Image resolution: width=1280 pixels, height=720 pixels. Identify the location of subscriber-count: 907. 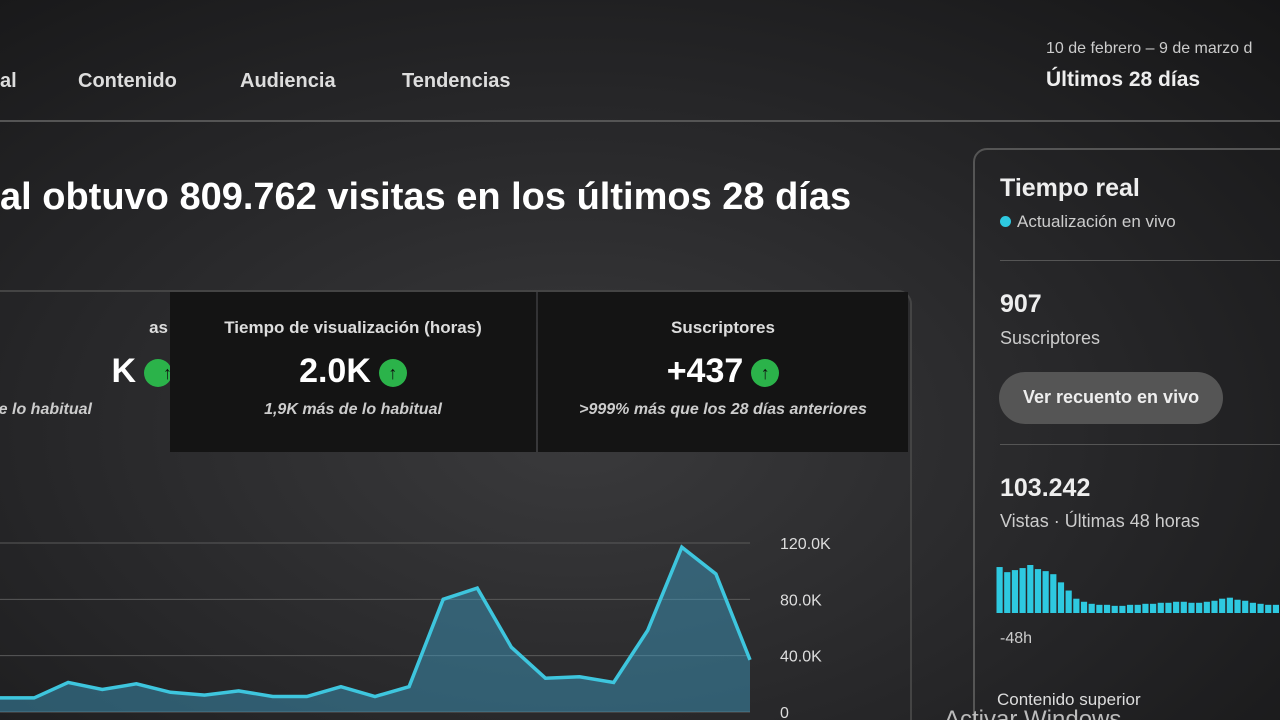
(1021, 304).